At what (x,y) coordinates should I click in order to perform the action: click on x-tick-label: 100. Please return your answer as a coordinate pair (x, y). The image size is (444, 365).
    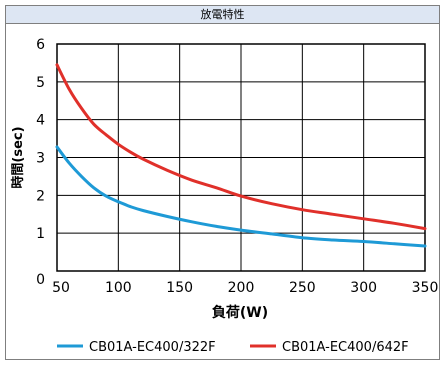
    Looking at the image, I should click on (118, 288).